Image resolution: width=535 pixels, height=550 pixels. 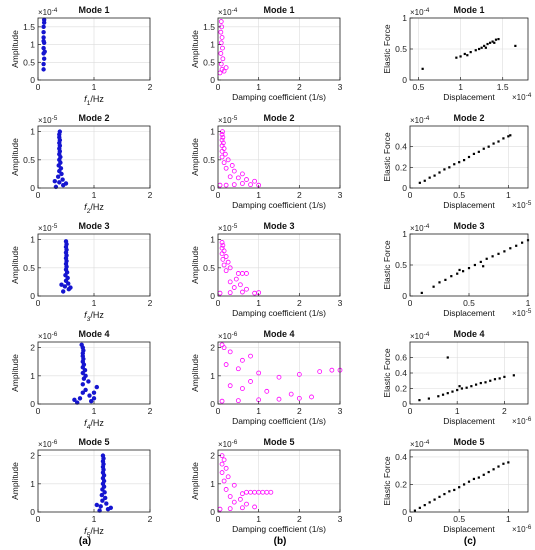 I want to click on x-axis-label: Displacement, so click(x=469, y=529).